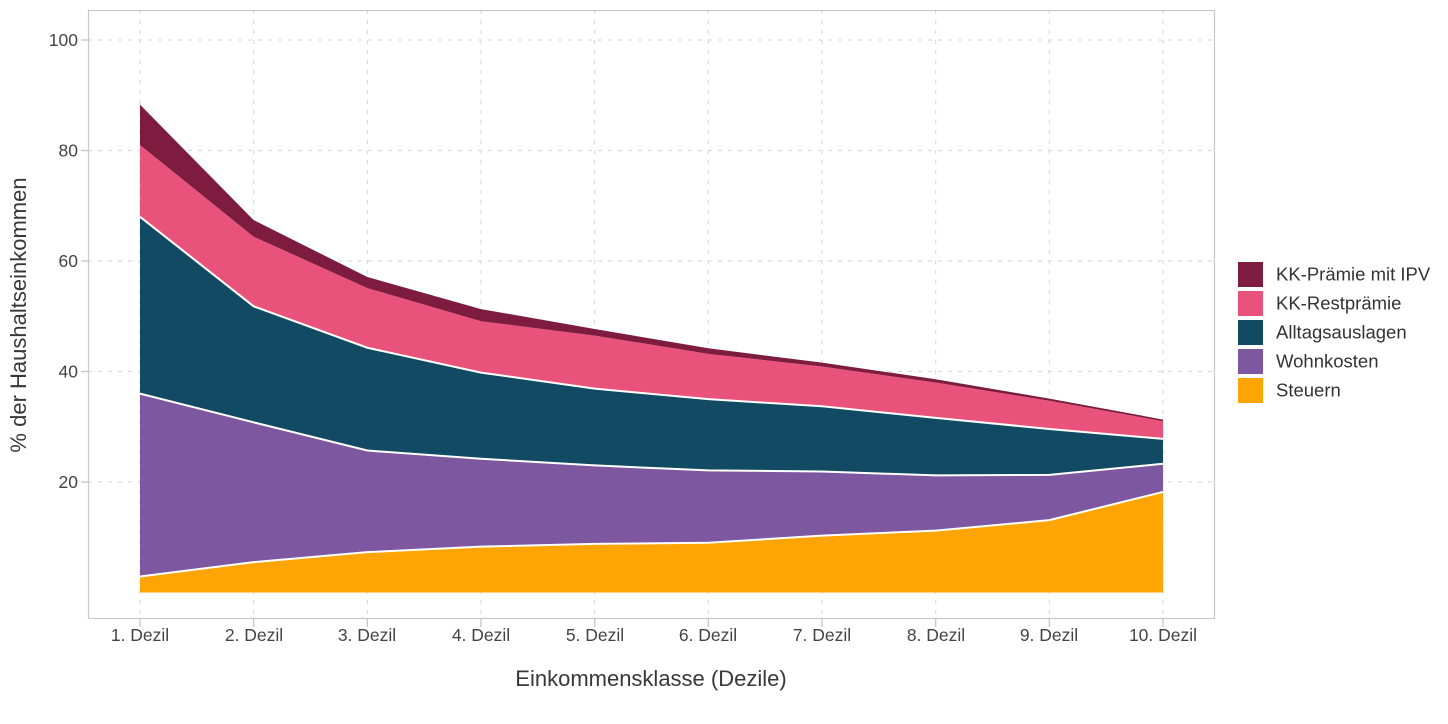 The height and width of the screenshot is (724, 1448). What do you see at coordinates (936, 635) in the screenshot?
I see `x-tick-label-8: 8. Dezil` at bounding box center [936, 635].